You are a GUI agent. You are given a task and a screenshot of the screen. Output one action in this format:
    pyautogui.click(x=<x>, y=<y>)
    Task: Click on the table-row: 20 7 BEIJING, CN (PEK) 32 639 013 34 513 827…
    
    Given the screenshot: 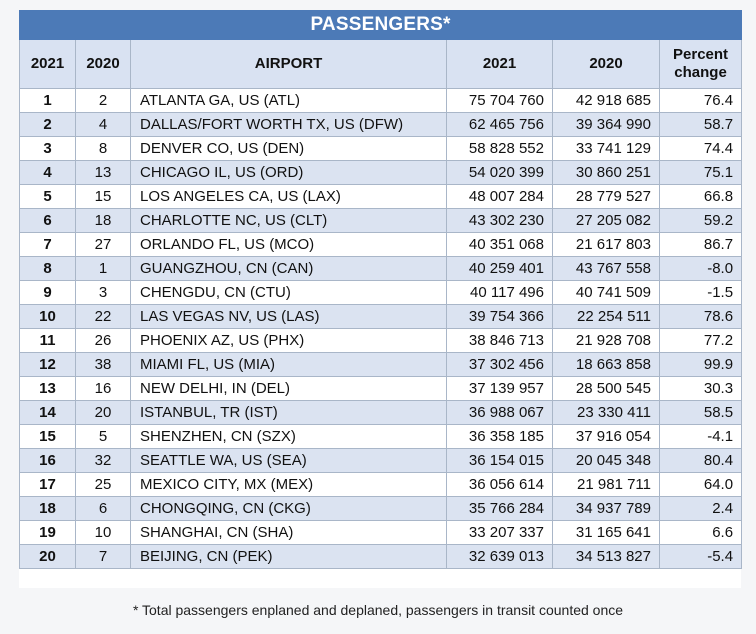 What is the action you would take?
    pyautogui.click(x=381, y=556)
    